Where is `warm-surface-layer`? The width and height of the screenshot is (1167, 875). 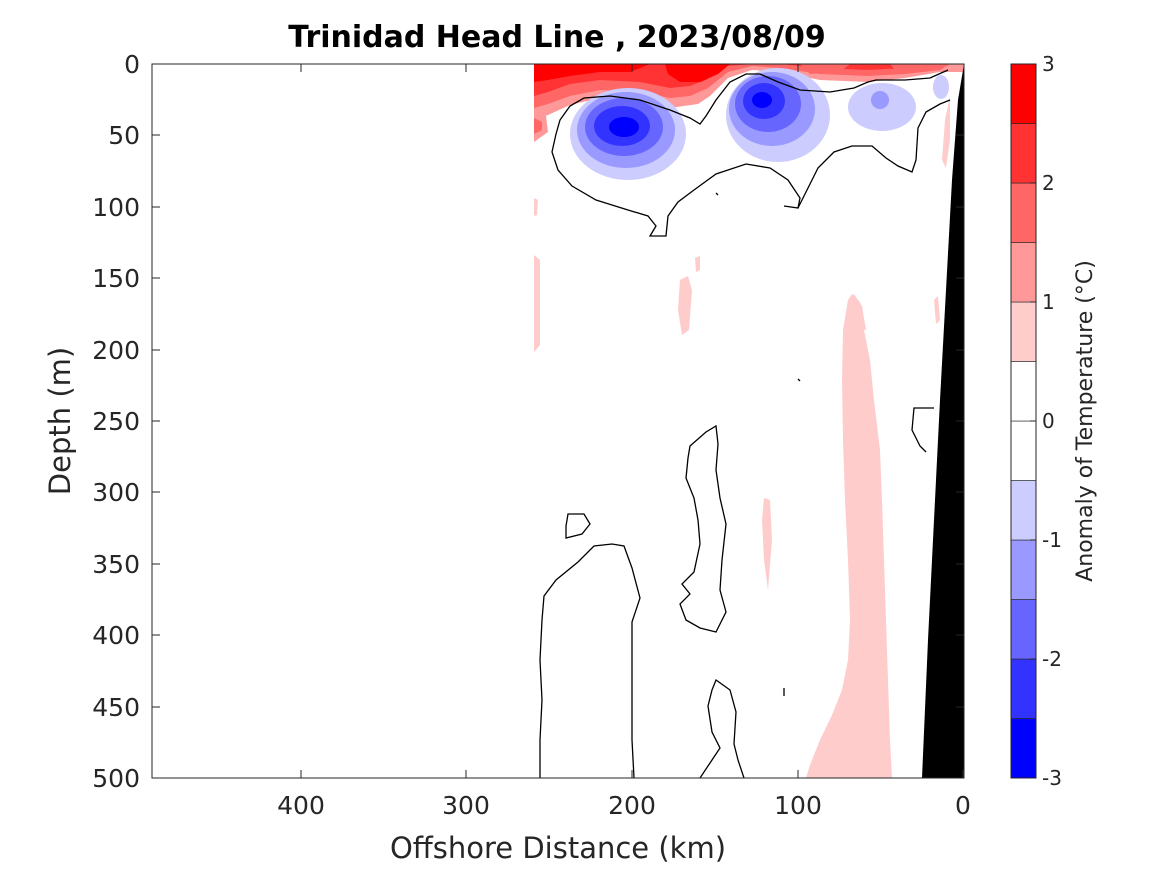 warm-surface-layer is located at coordinates (749, 116).